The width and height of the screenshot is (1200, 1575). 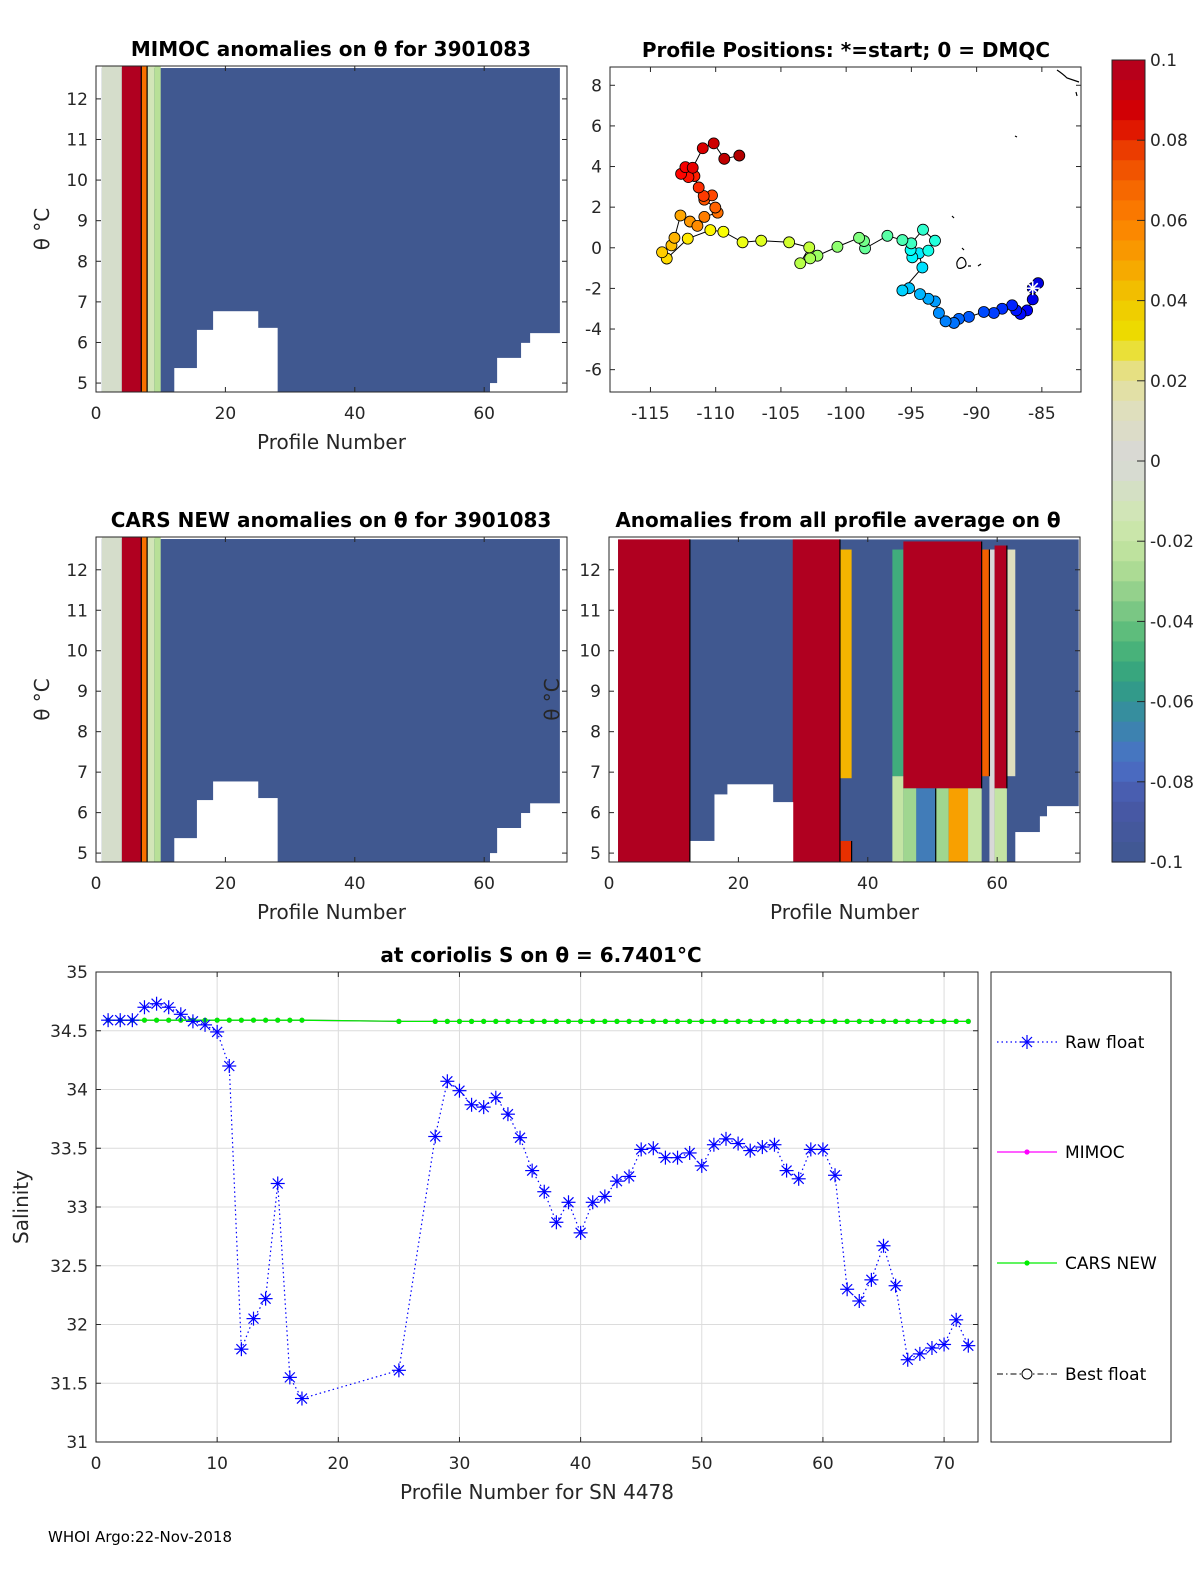 What do you see at coordinates (1172, 542) in the screenshot?
I see `colorbar-tick-label: -0.02` at bounding box center [1172, 542].